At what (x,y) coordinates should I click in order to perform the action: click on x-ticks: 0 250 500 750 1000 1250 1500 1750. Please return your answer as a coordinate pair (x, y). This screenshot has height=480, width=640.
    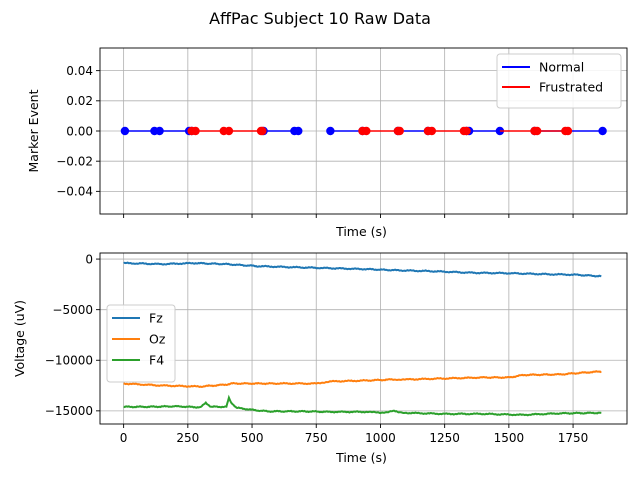
    Looking at the image, I should click on (354, 434).